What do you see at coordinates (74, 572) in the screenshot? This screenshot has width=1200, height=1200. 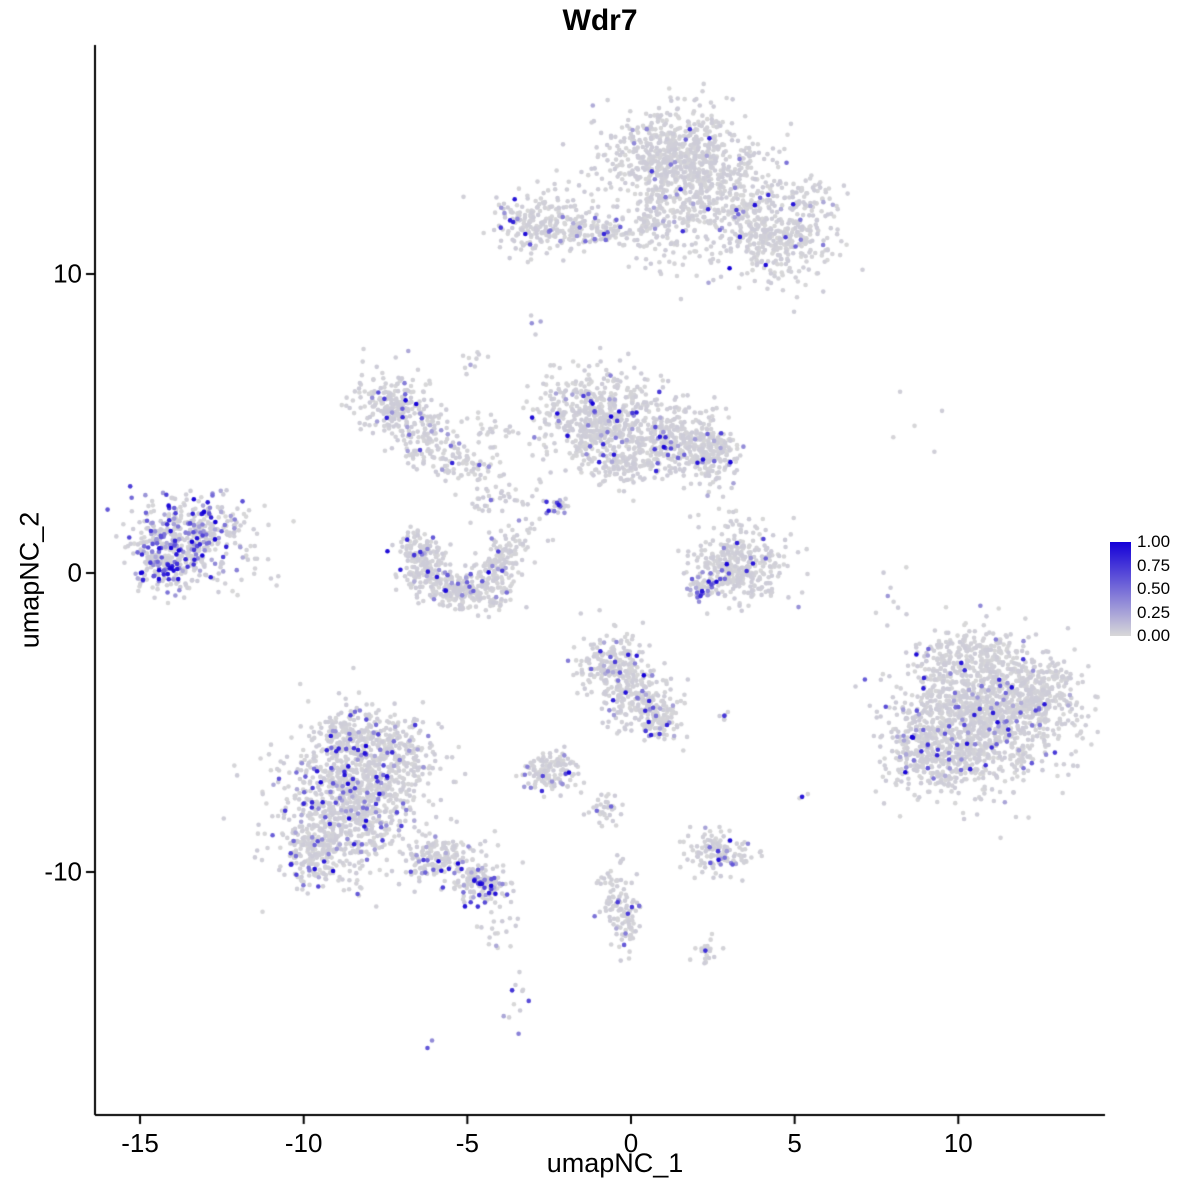 I see `y-tick-label: 0` at bounding box center [74, 572].